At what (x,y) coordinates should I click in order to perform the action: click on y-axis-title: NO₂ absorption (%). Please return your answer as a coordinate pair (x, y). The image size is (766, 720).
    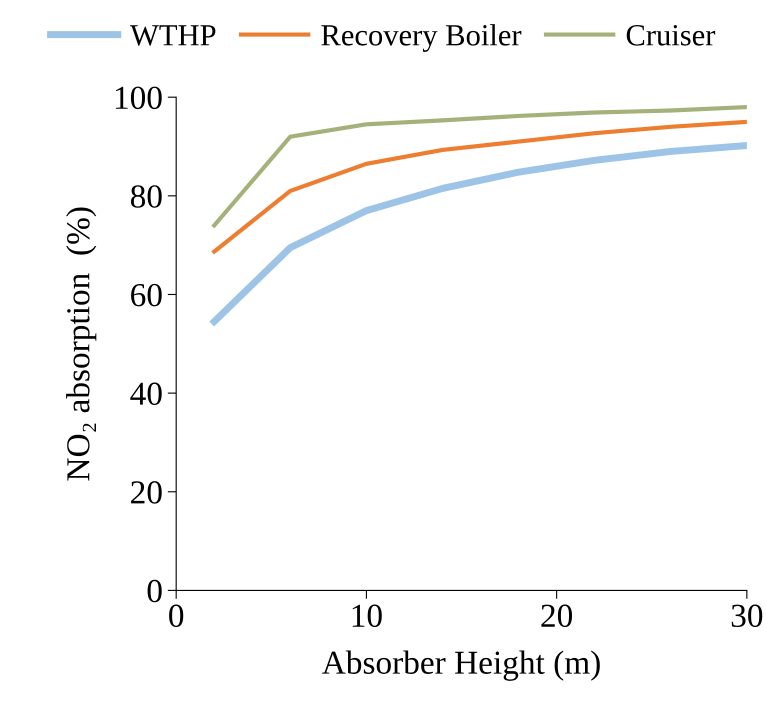
    Looking at the image, I should click on (81, 344).